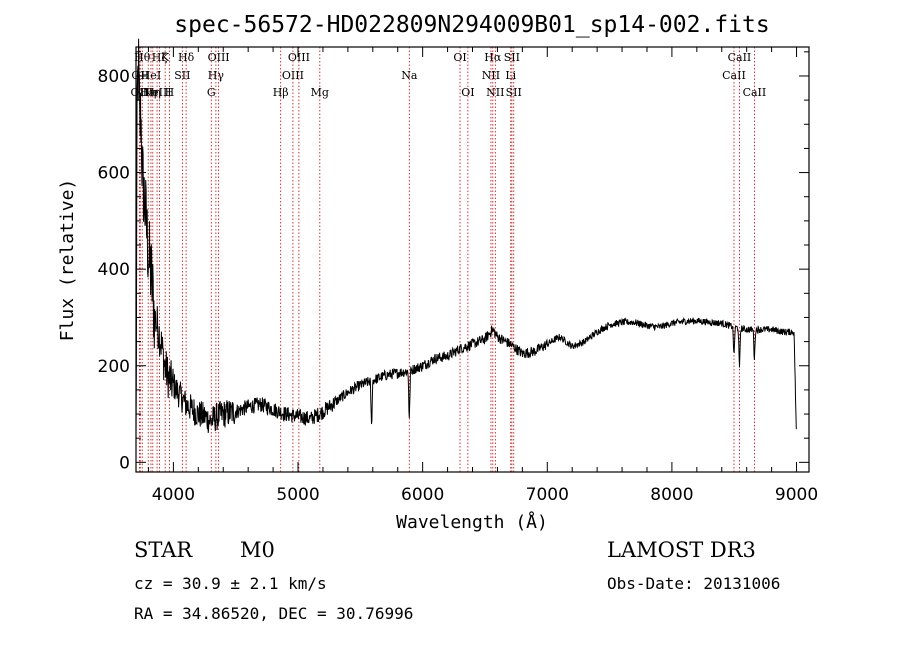 This screenshot has height=649, width=900. I want to click on line-label: Hα, so click(493, 57).